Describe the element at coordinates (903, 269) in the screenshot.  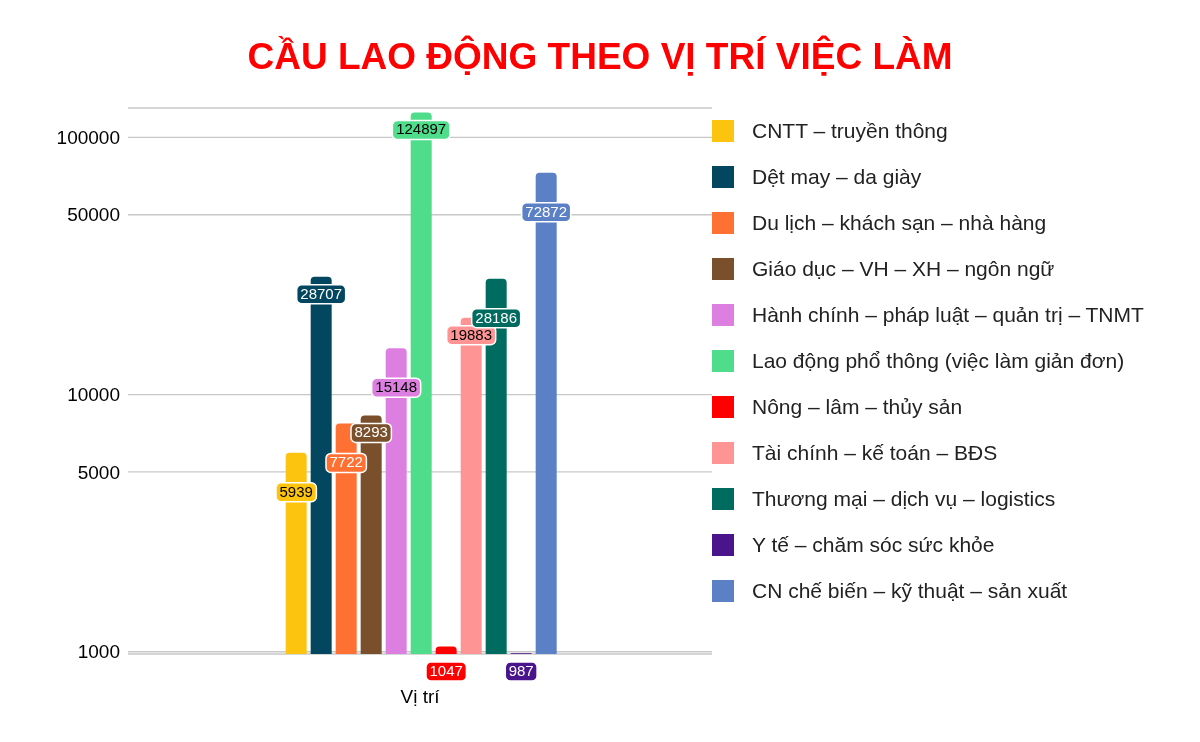
I see `legend-label: Giáo dục – VH – XH – ngôn ngữ` at that location.